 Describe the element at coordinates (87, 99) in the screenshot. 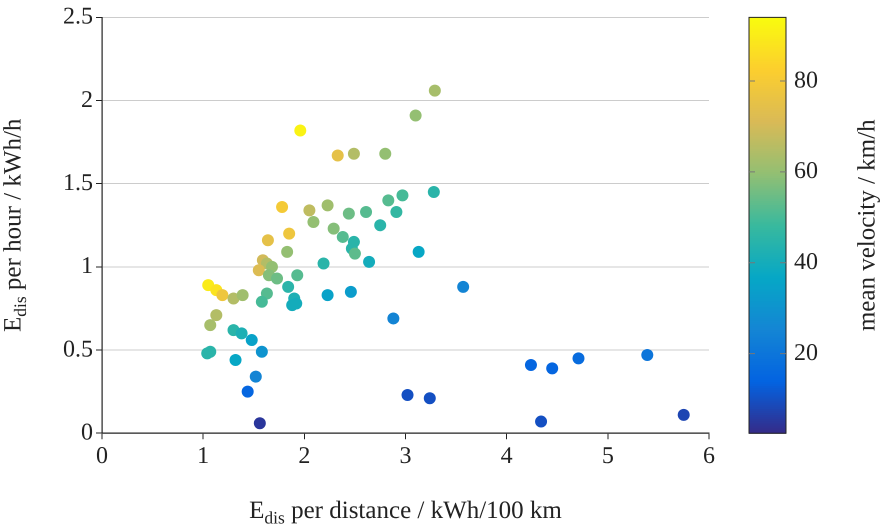

I see `y-tick-label: 2` at that location.